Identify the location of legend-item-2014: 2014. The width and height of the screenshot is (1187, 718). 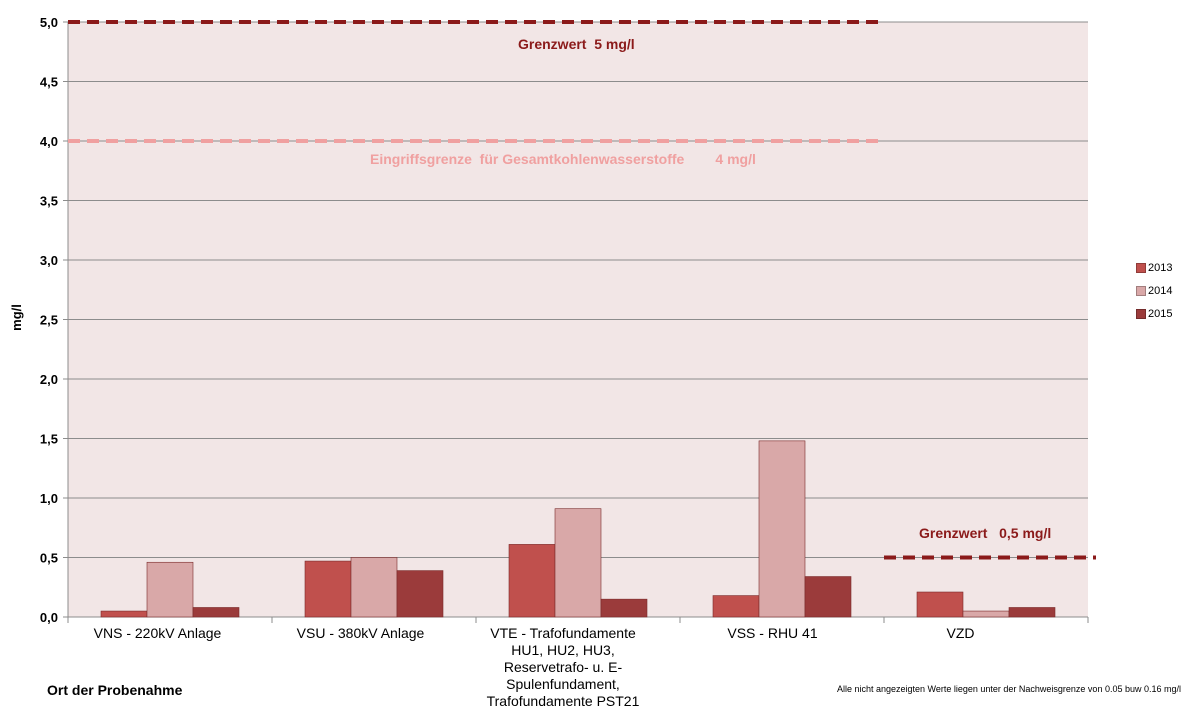
(1154, 290).